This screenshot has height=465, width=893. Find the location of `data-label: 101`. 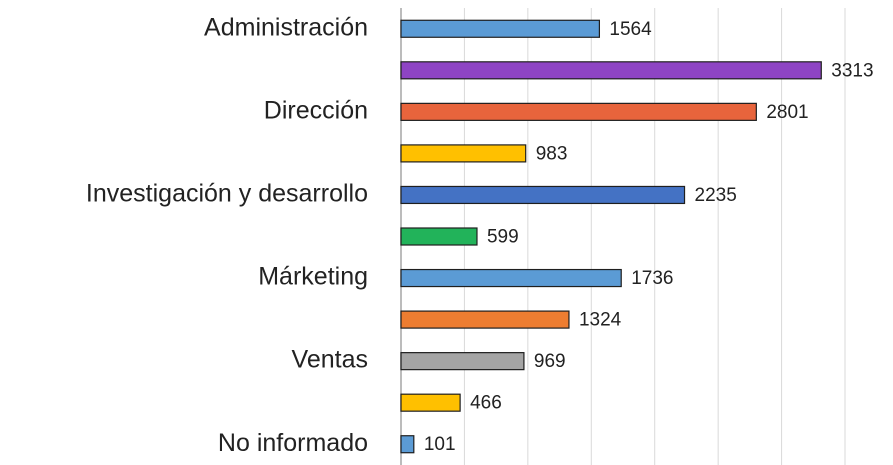

data-label: 101 is located at coordinates (440, 444).